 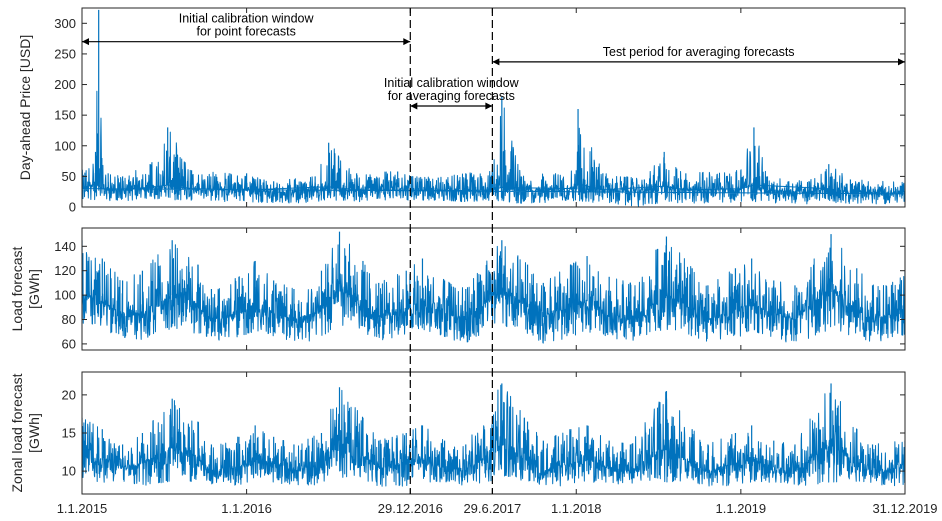 What do you see at coordinates (65, 270) in the screenshot?
I see `load-ytick-label: 120` at bounding box center [65, 270].